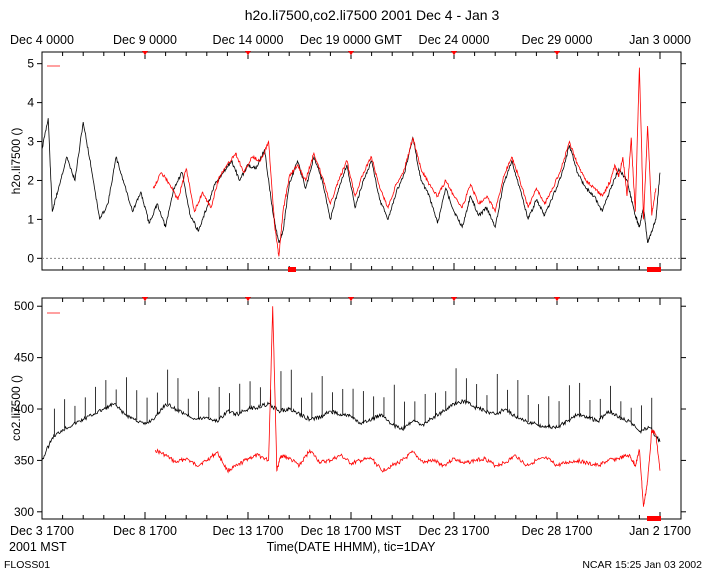 The height and width of the screenshot is (572, 722). Describe the element at coordinates (660, 531) in the screenshot. I see `bottom-axis-label-6: Jan 2 1700` at that location.